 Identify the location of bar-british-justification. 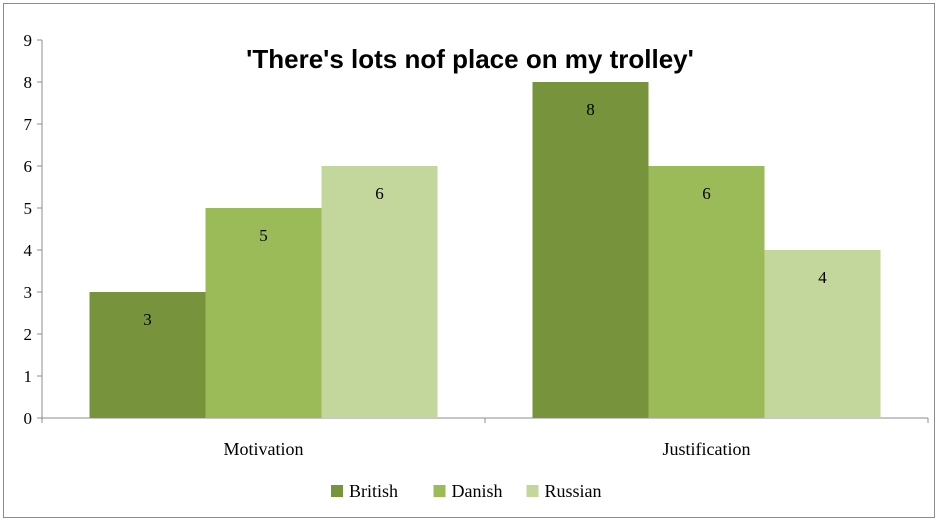
(590, 250).